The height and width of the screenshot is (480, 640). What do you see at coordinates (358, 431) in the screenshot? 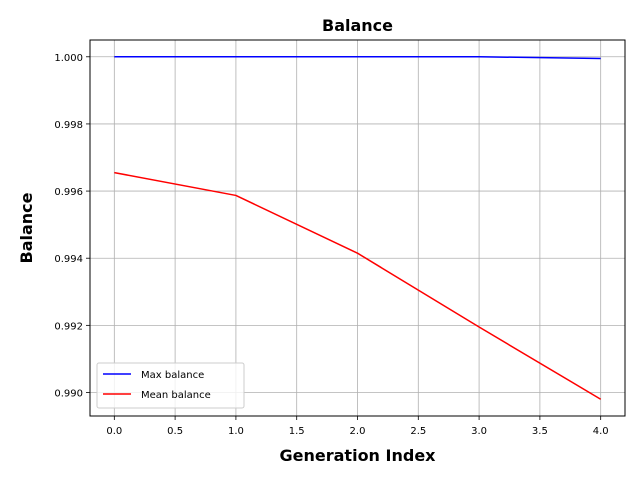
I see `x-tick-label: 2.0` at bounding box center [358, 431].